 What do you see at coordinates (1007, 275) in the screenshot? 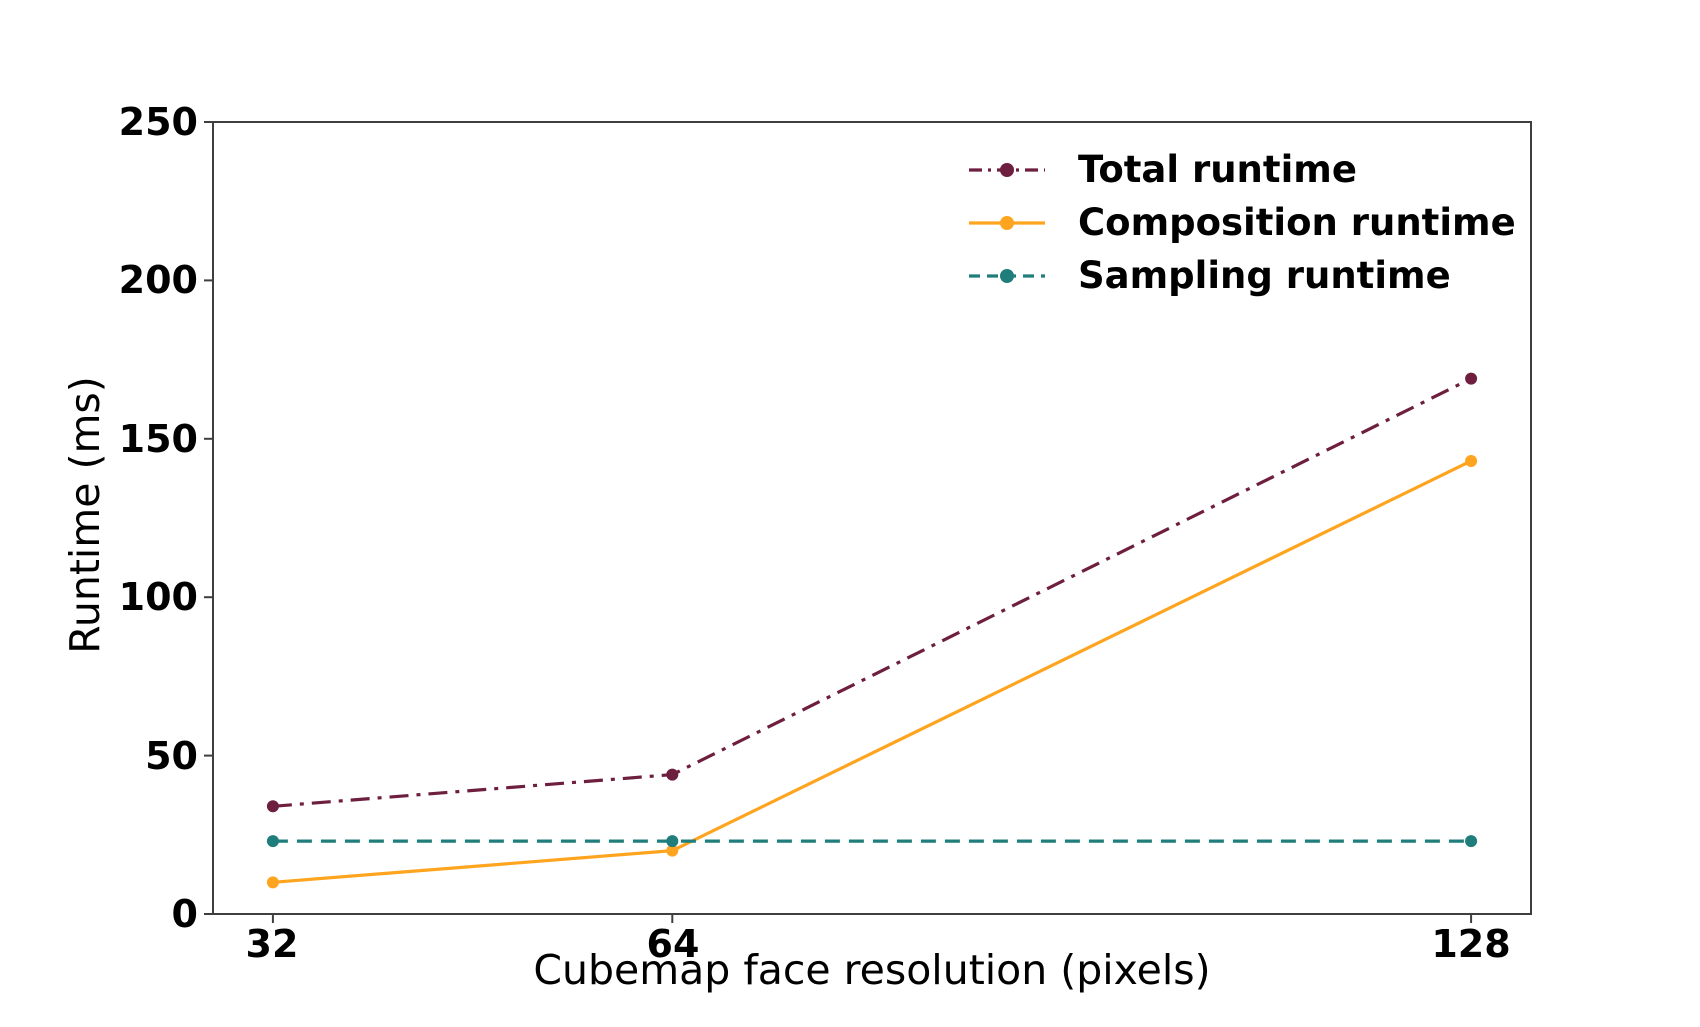
I see `legend-line-sample-sampling` at bounding box center [1007, 275].